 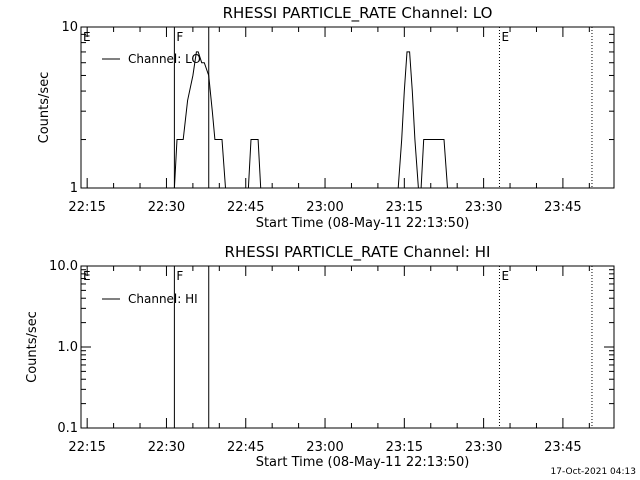 I want to click on y-tick-label: 1, so click(x=74, y=188).